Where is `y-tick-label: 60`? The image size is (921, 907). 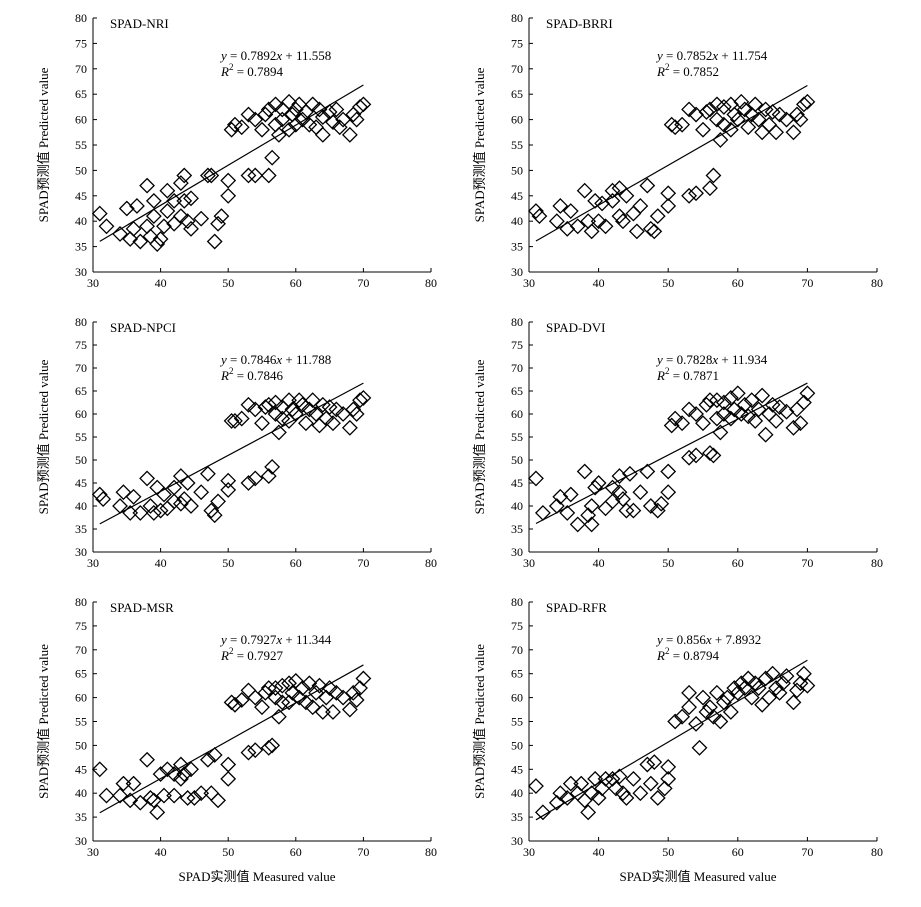 y-tick-label: 60 is located at coordinates (517, 120).